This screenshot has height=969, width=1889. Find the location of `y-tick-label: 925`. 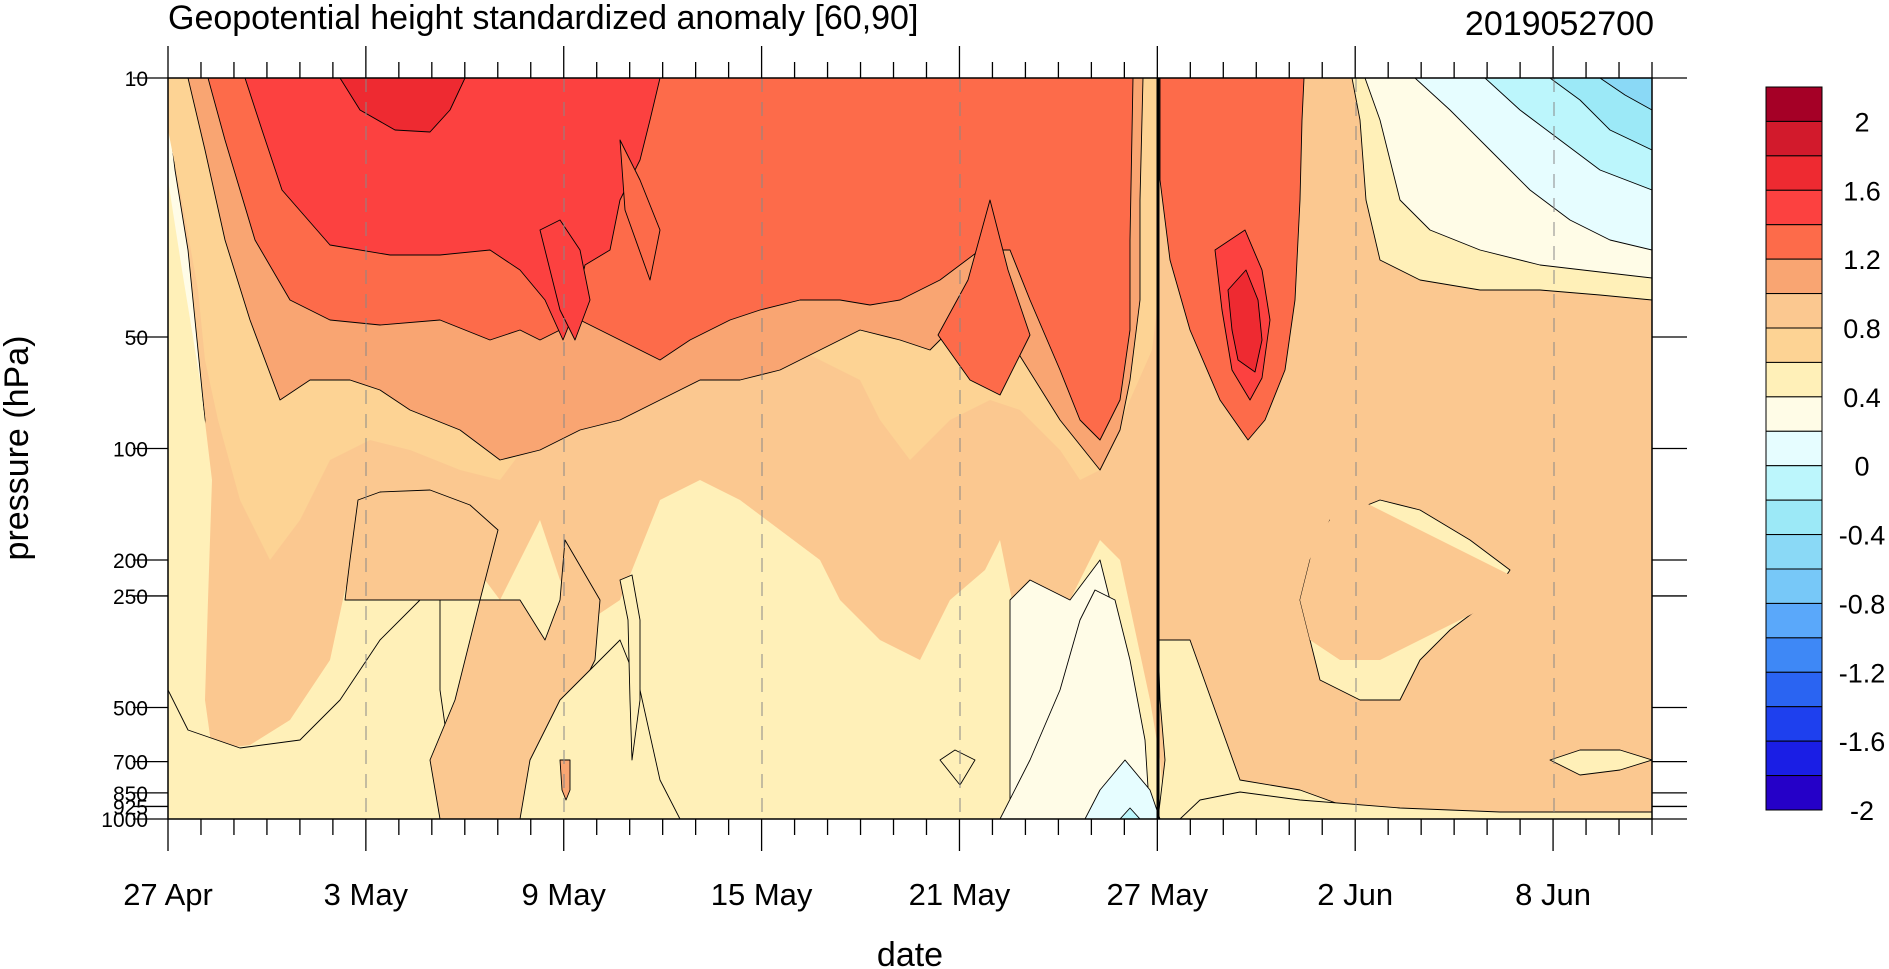

y-tick-label: 925 is located at coordinates (130, 807).